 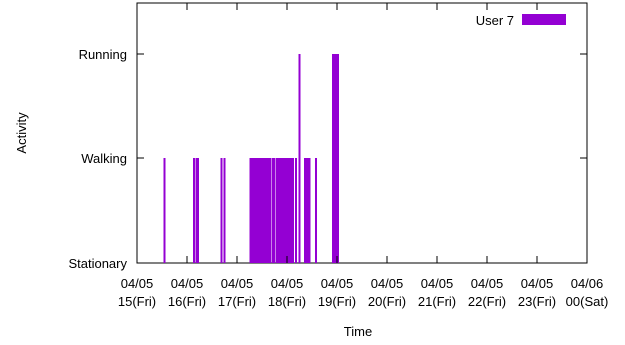 What do you see at coordinates (97, 263) in the screenshot?
I see `y-tick-label: Stationary` at bounding box center [97, 263].